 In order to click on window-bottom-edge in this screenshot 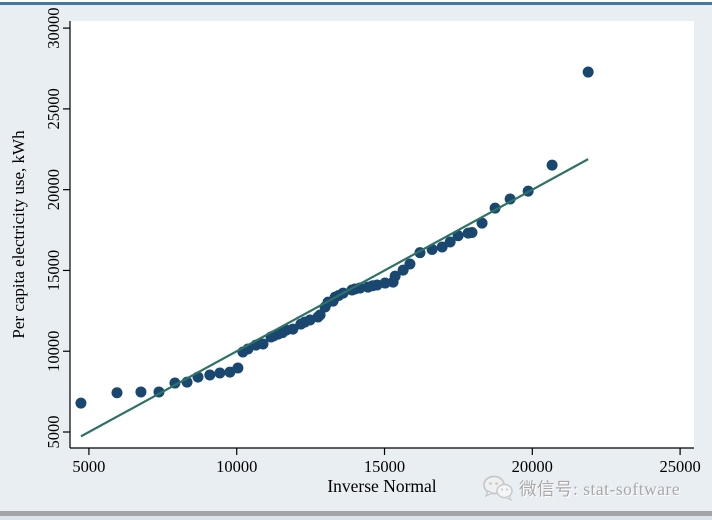, I will do `click(356, 518)`.